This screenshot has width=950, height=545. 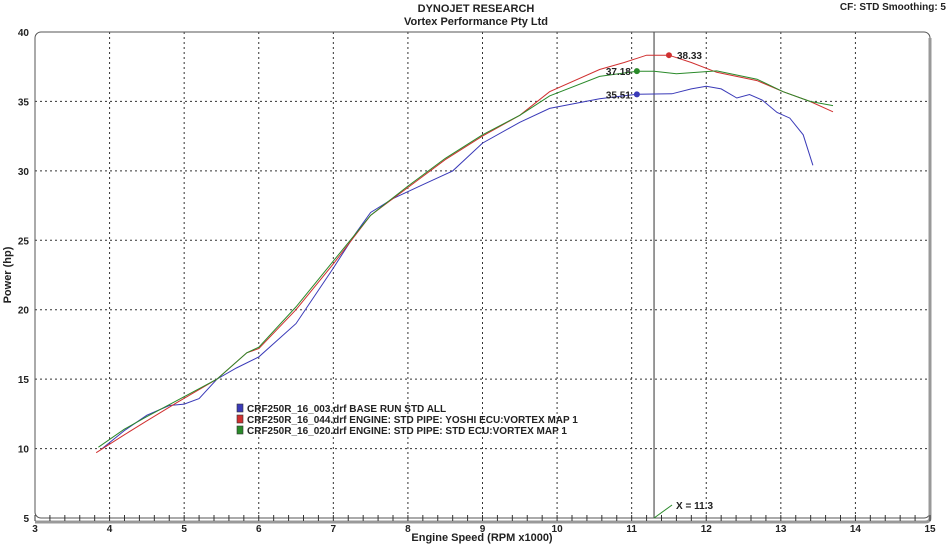 I want to click on chart-subtitle: Vortex Performance Pty Ltd, so click(x=476, y=22).